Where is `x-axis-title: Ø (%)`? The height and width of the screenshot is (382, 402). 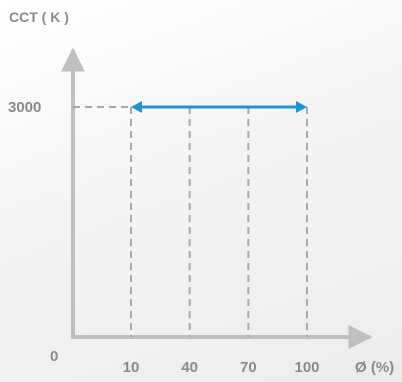 x-axis-title: Ø (%) is located at coordinates (374, 367).